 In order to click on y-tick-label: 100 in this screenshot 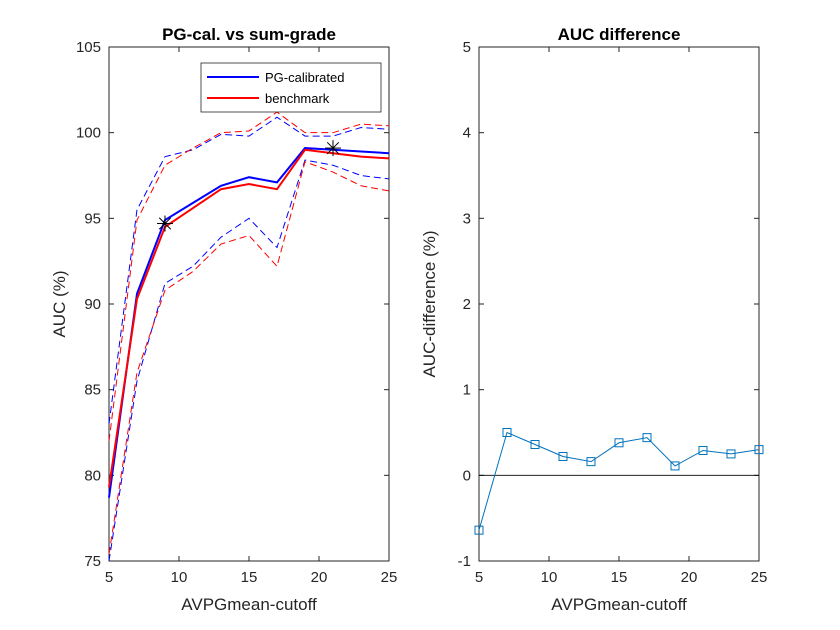, I will do `click(88, 133)`.